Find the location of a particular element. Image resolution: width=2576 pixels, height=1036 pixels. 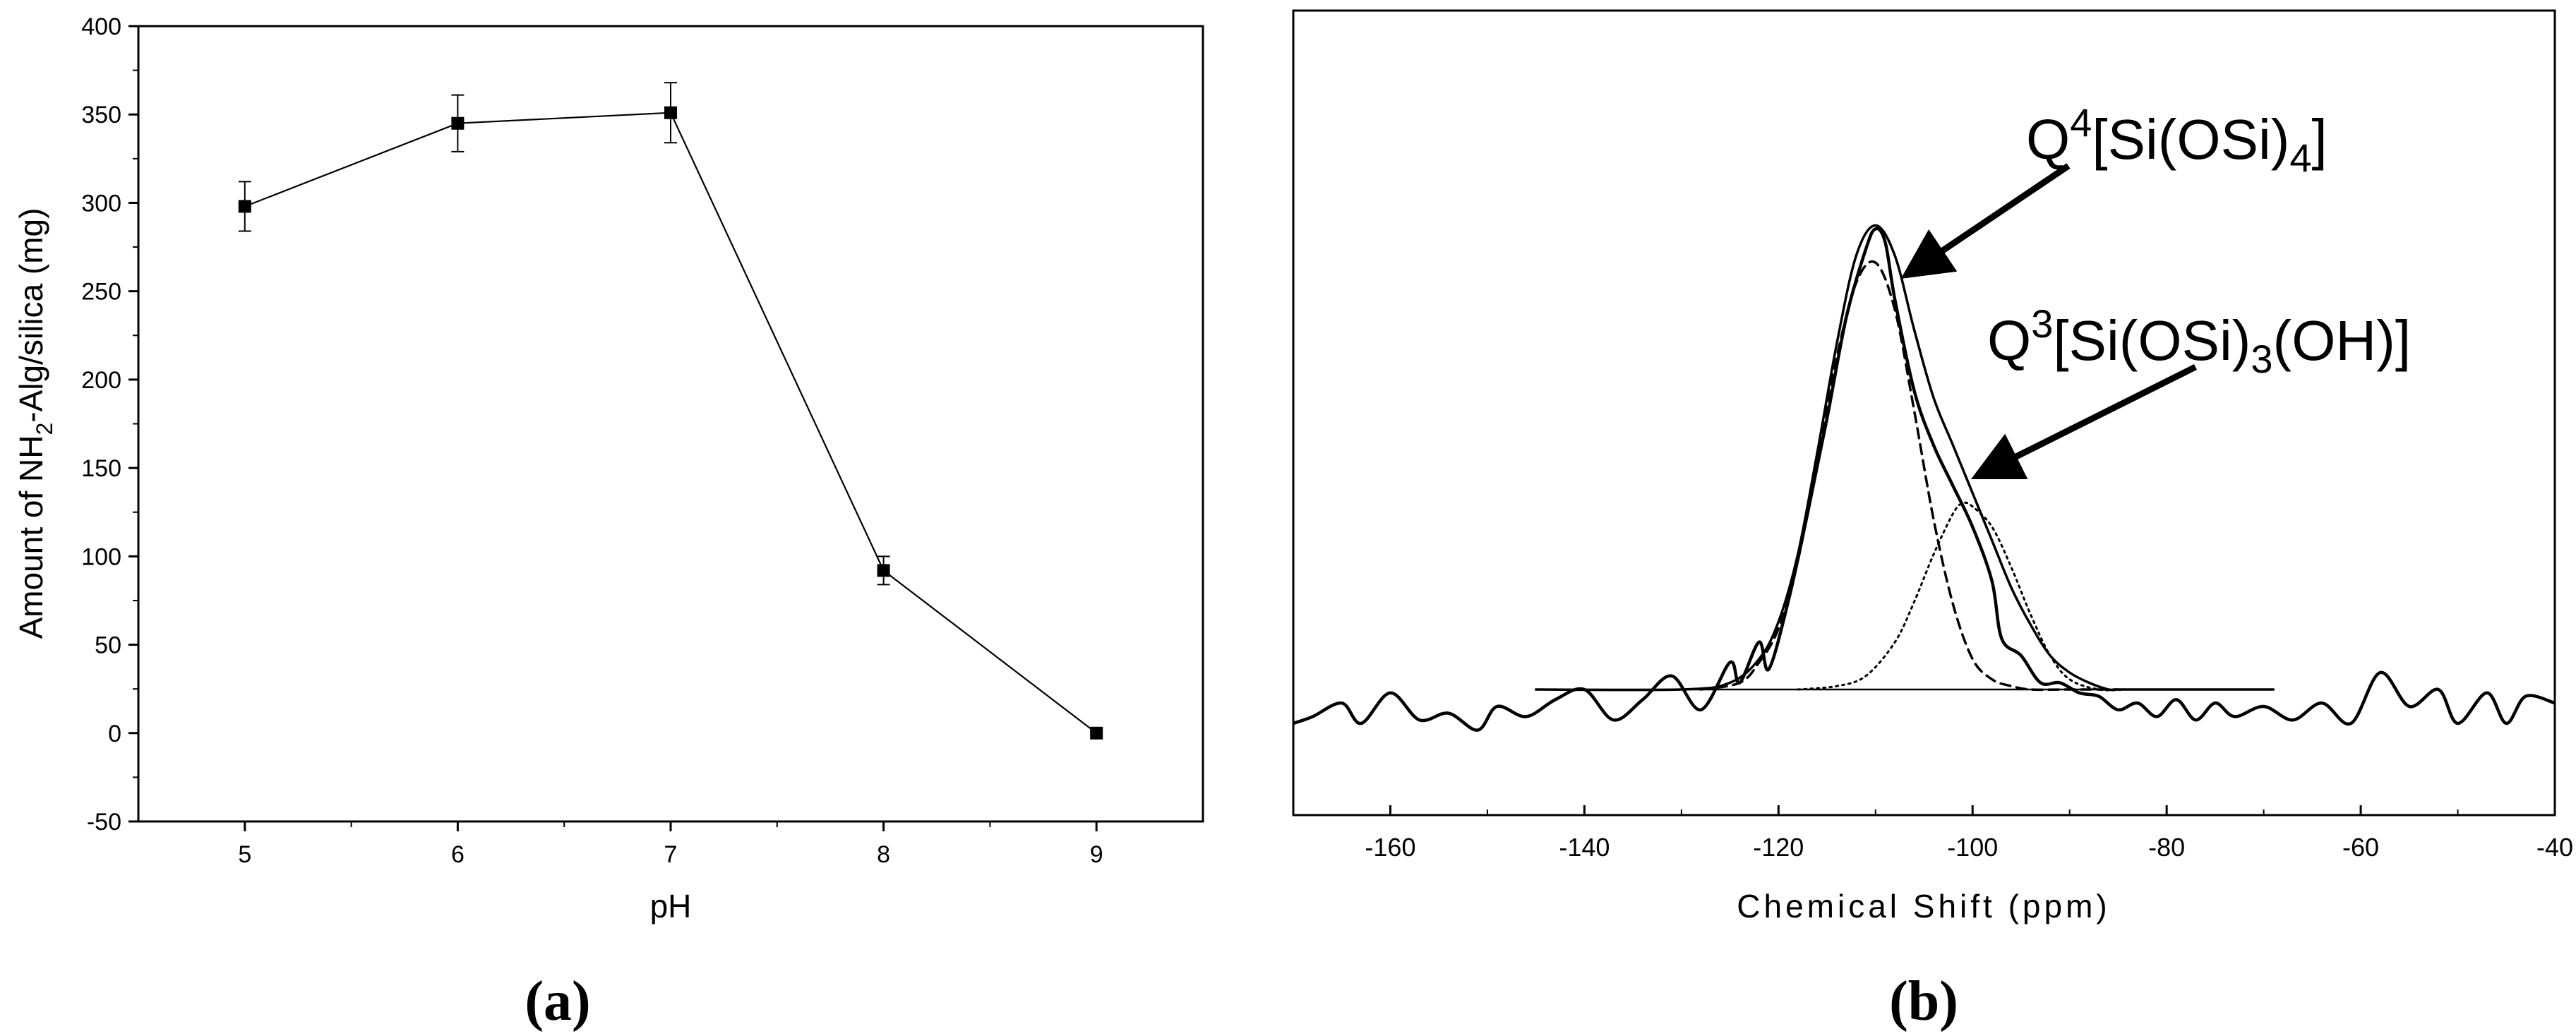

x-tick-label: 6 is located at coordinates (458, 854).